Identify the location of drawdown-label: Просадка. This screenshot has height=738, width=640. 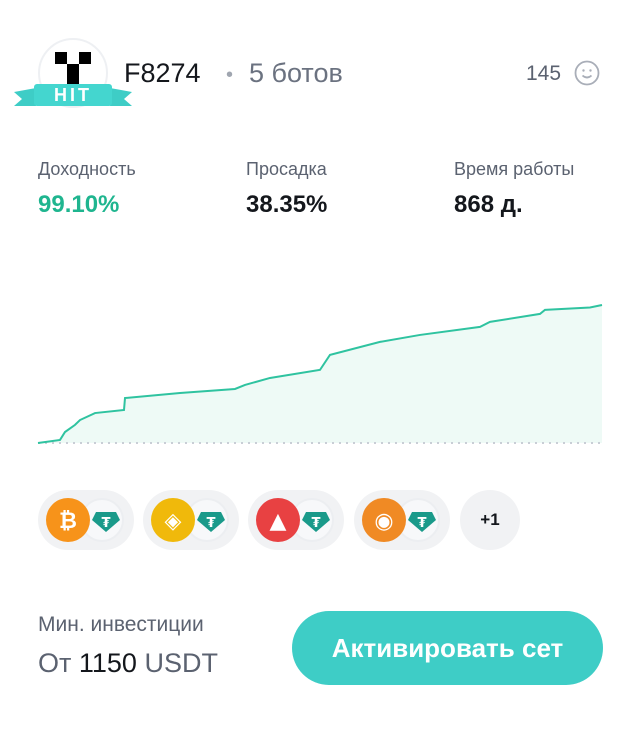
(286, 169).